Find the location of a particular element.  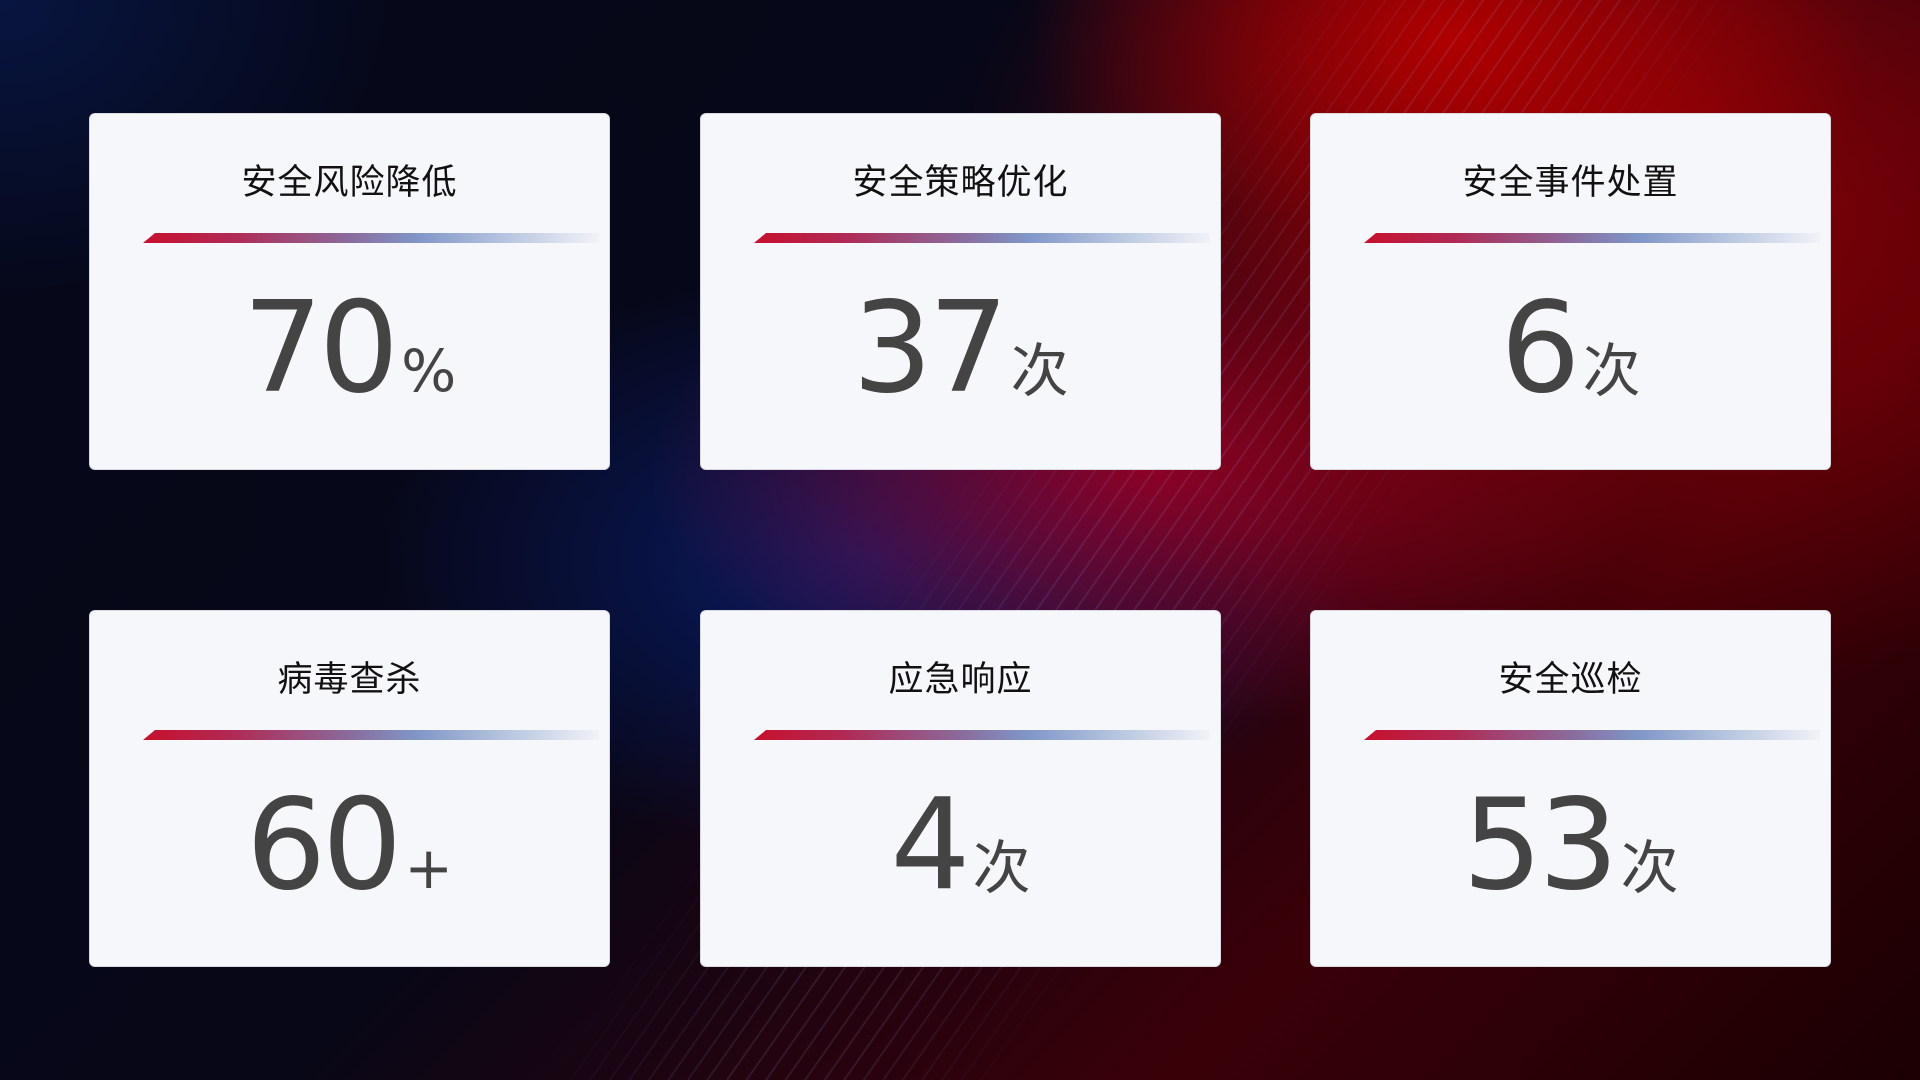

stat-card-risk-reduction: 安全风险降低 70% is located at coordinates (349, 291).